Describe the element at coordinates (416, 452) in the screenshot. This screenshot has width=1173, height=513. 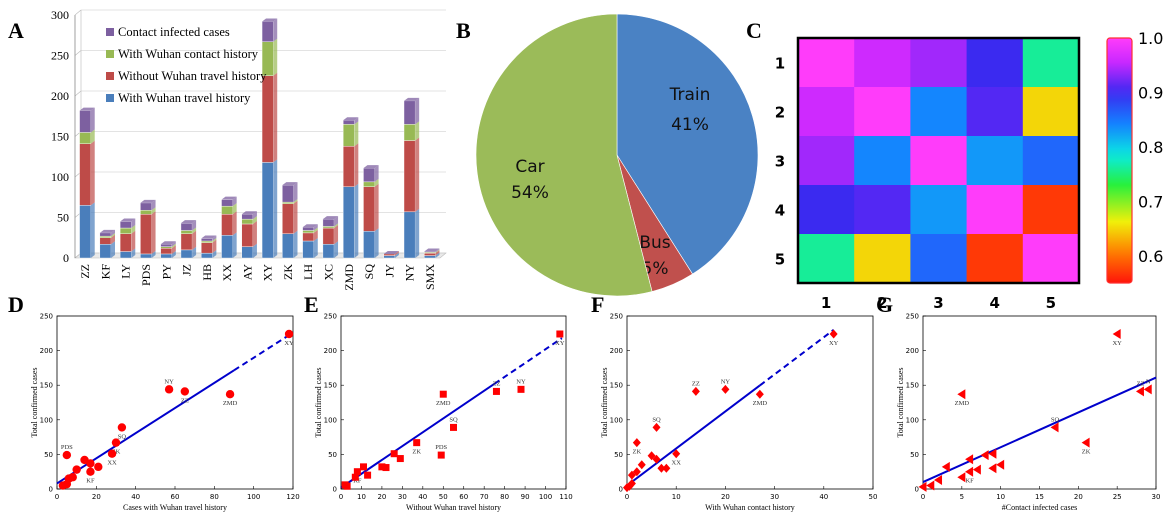
I see `point-label: ZK` at that location.